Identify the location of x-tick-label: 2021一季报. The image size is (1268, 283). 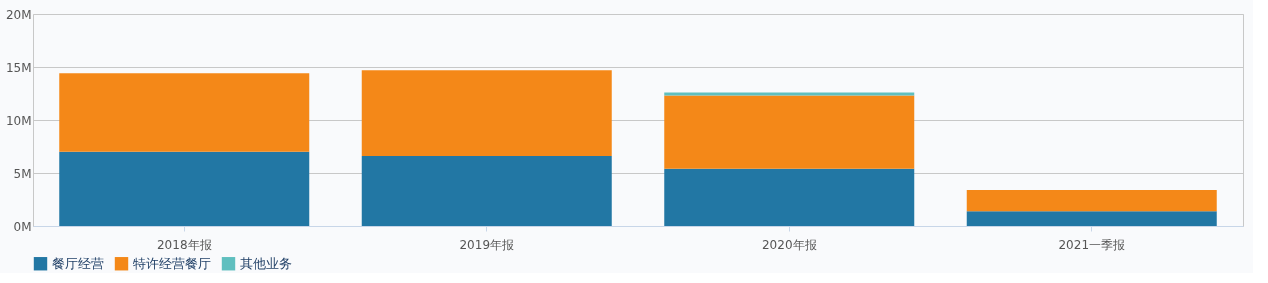
(1092, 244).